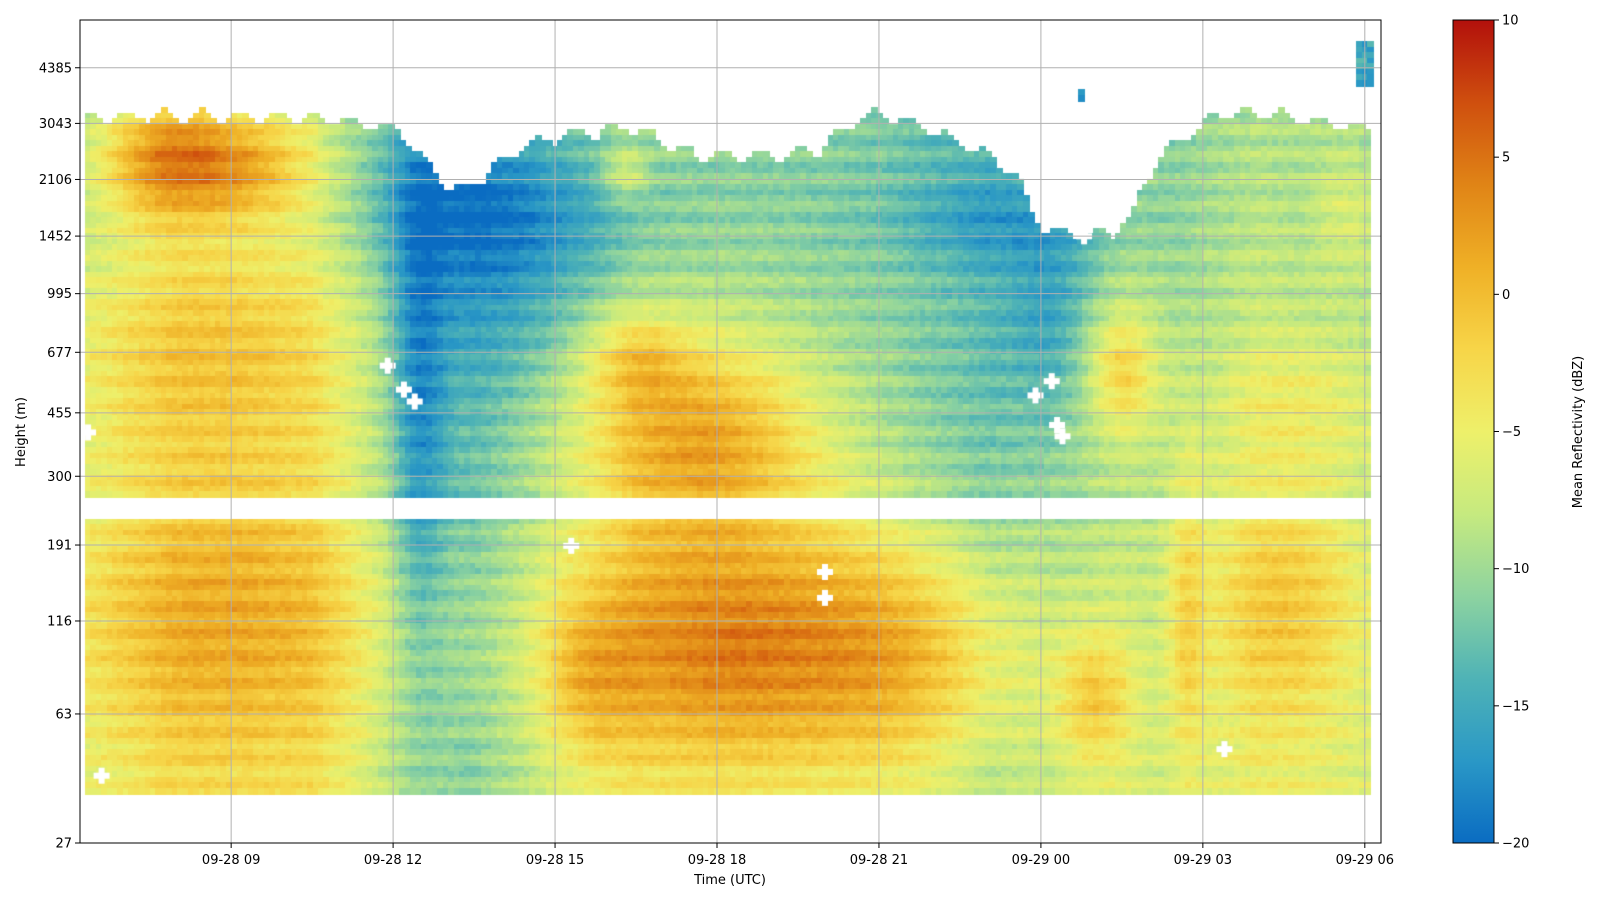 Image resolution: width=1600 pixels, height=900 pixels. Describe the element at coordinates (59, 546) in the screenshot. I see `y-tick-label: 191` at that location.